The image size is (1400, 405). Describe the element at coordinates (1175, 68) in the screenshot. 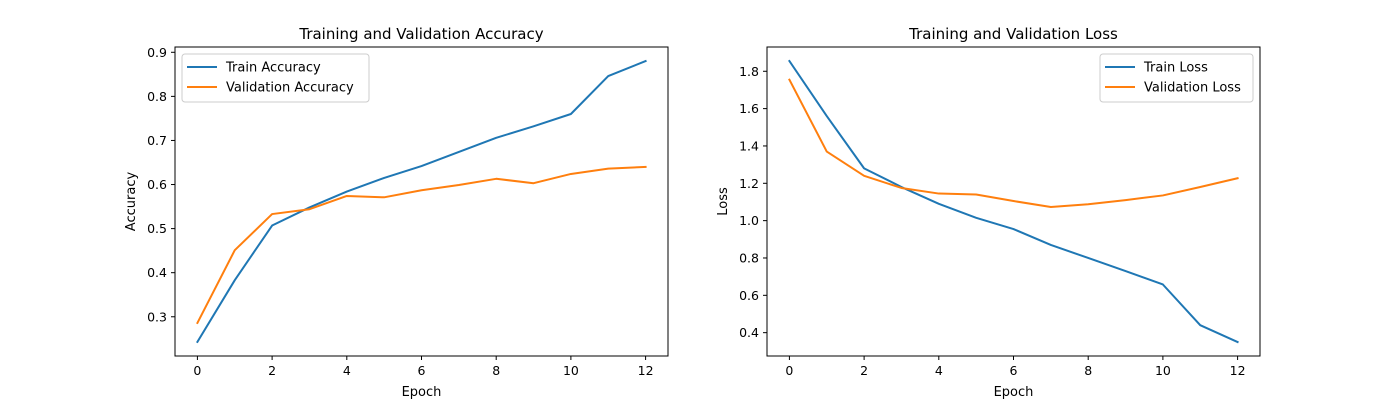

I see `chart-2-legend-label-1: Train Loss` at that location.